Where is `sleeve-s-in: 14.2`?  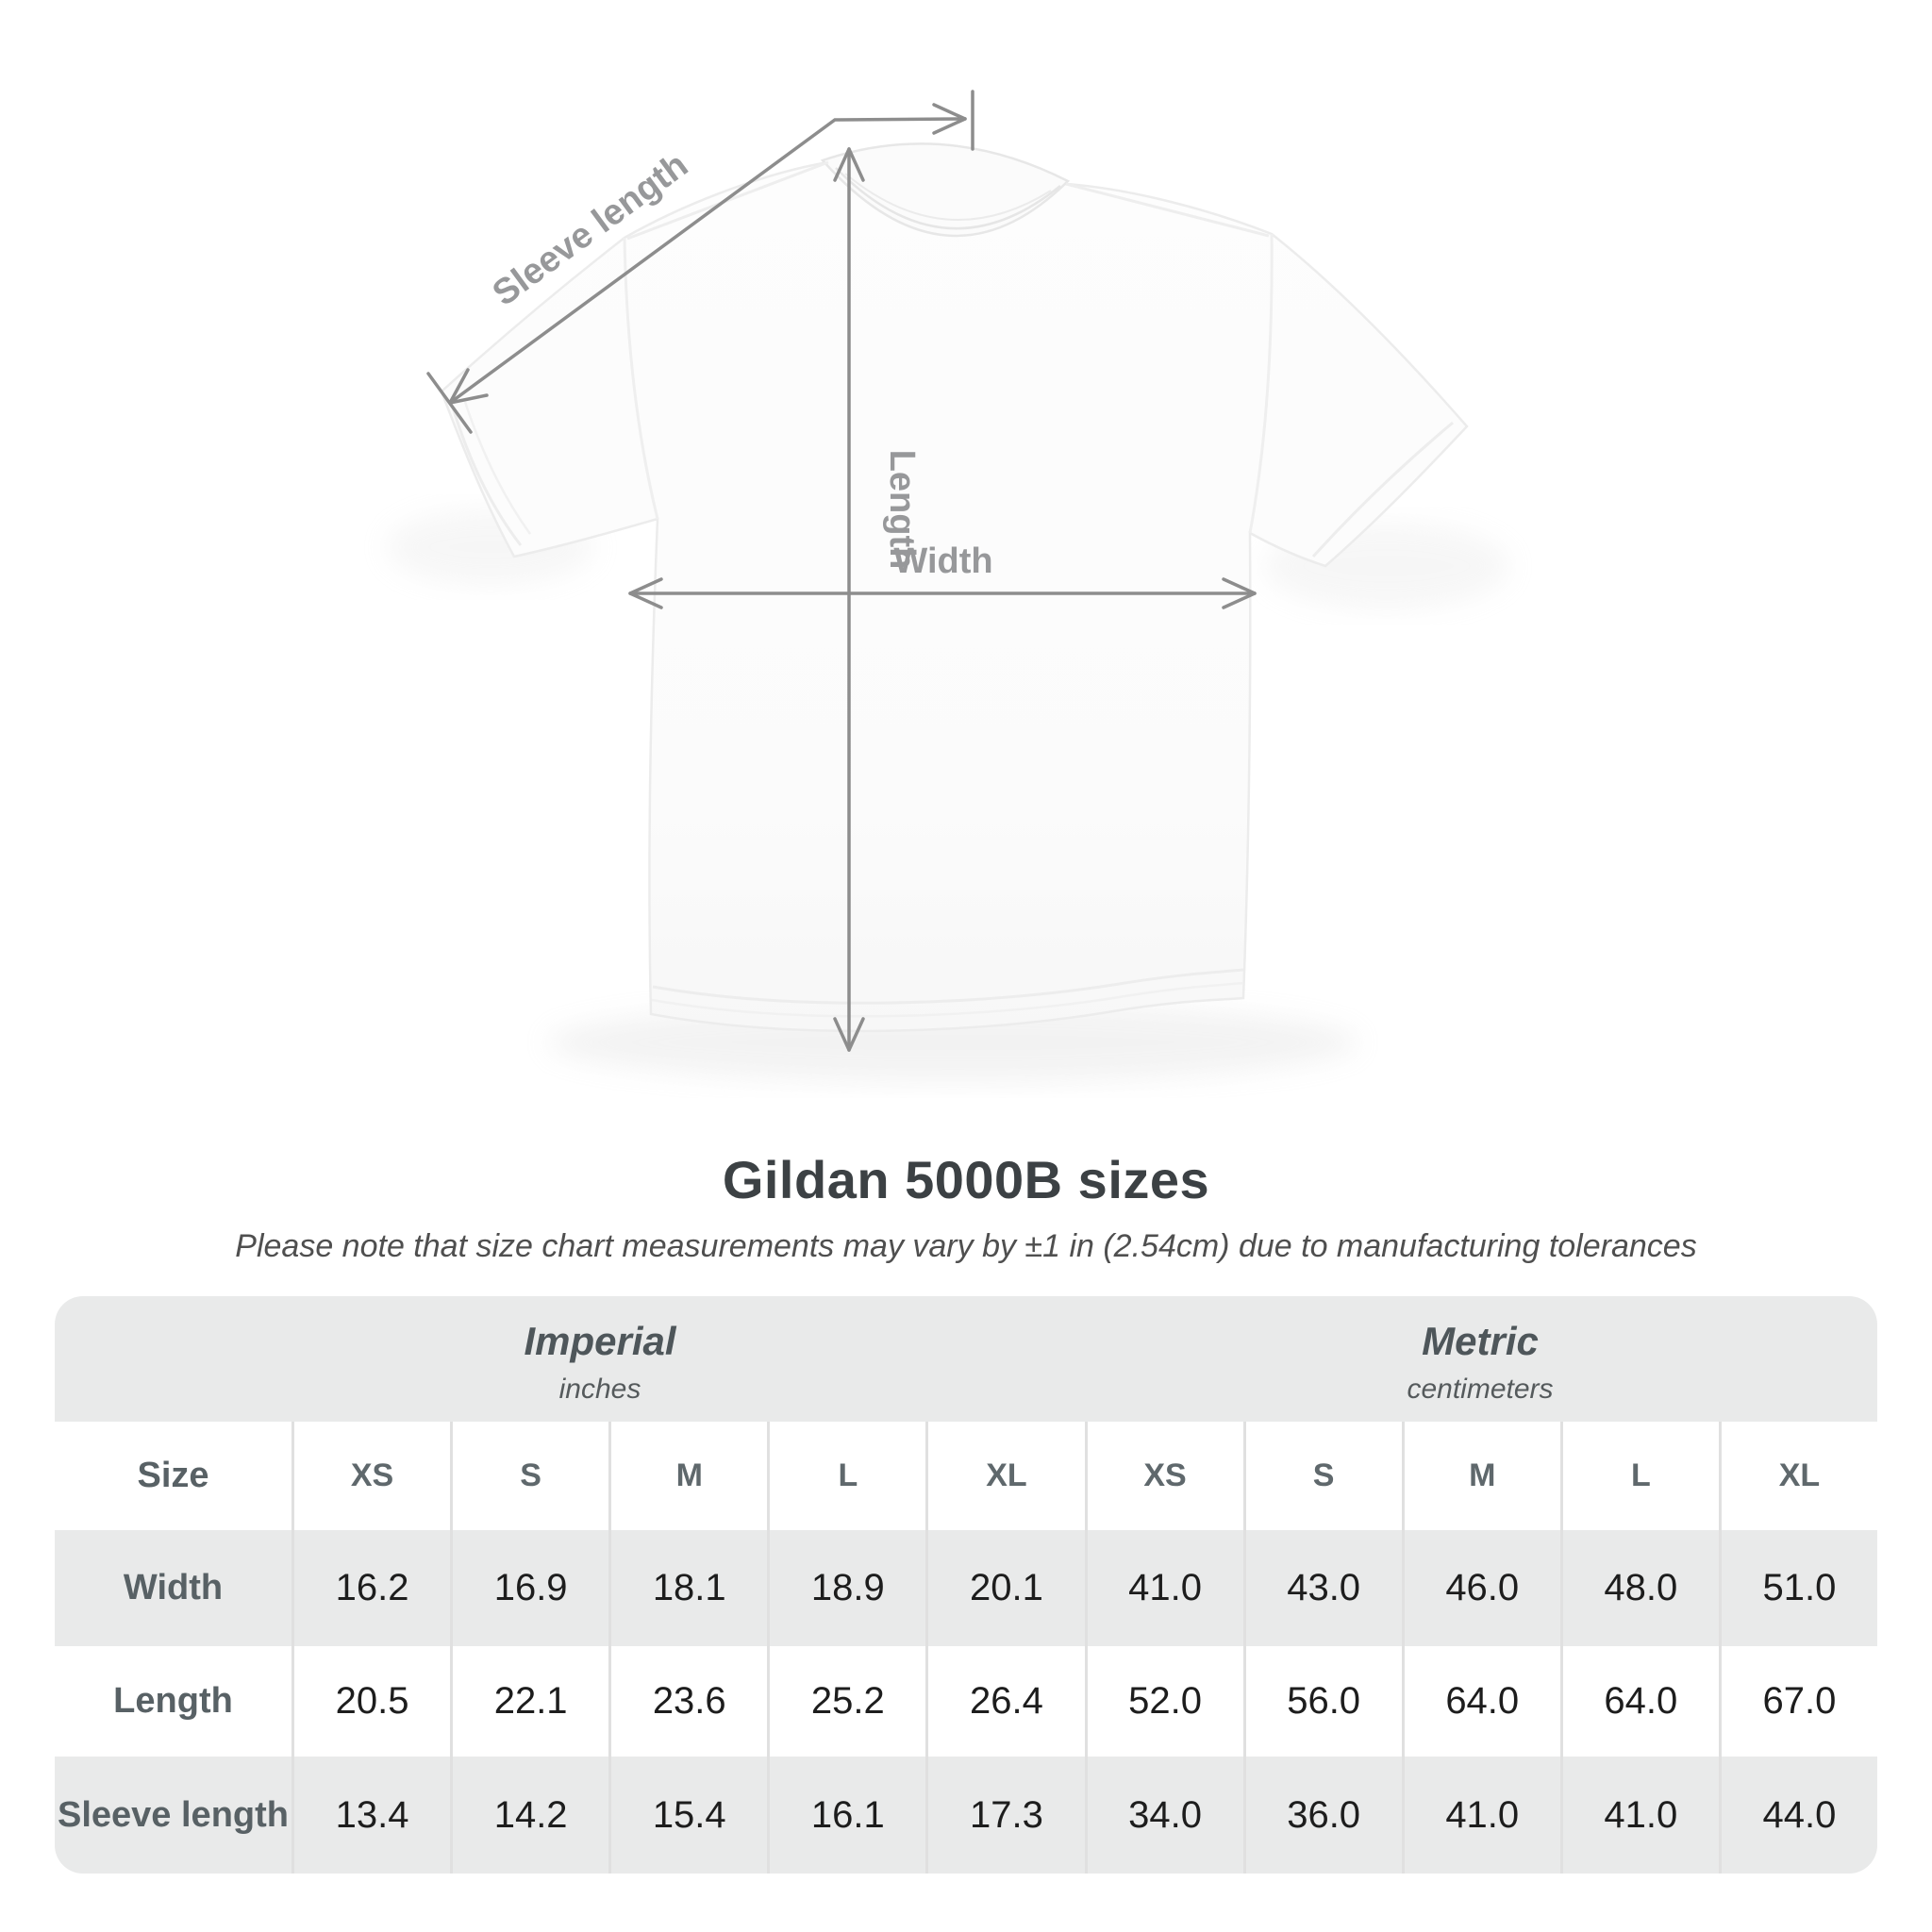
sleeve-s-in: 14.2 is located at coordinates (529, 1816).